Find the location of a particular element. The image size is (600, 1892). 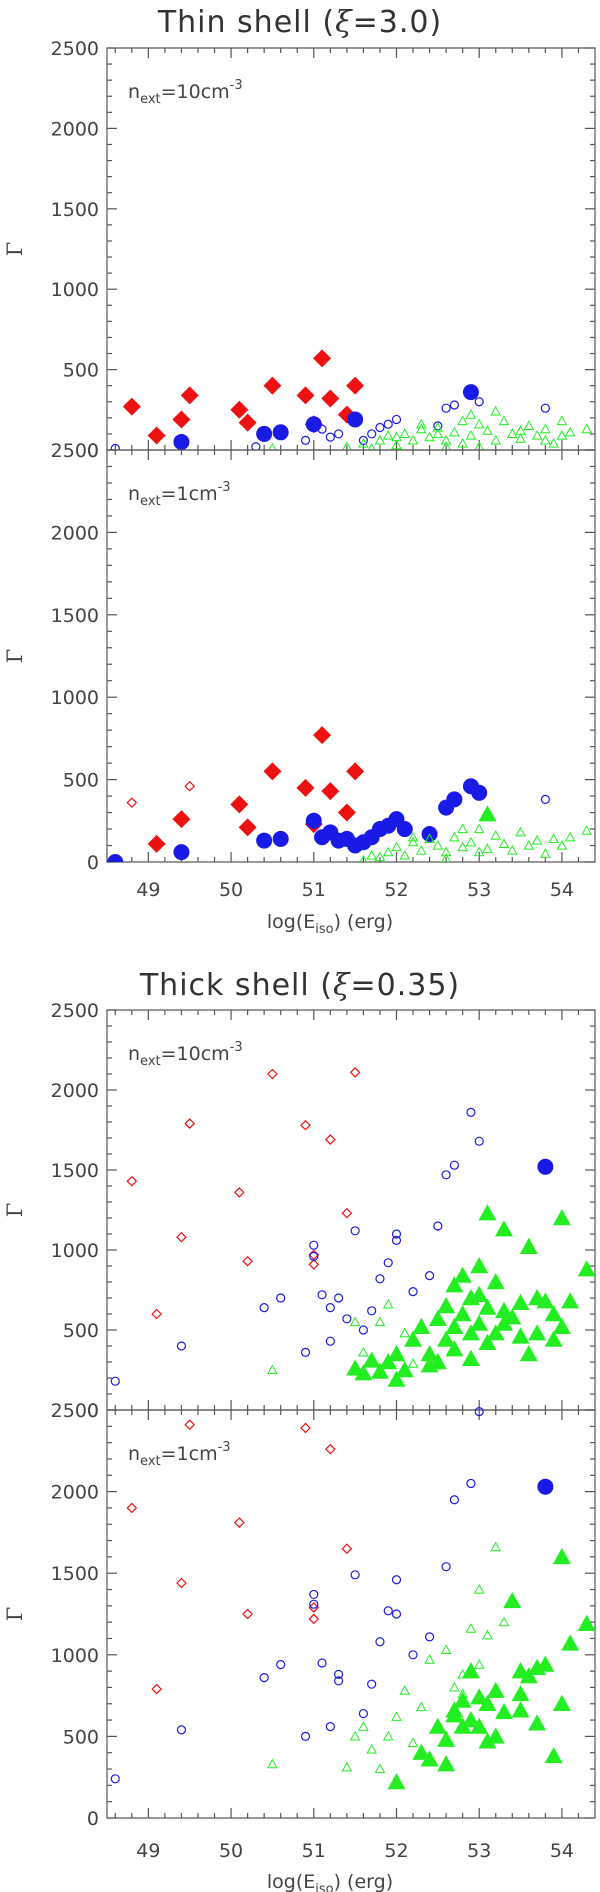

x-tick-label: 51 is located at coordinates (314, 890).